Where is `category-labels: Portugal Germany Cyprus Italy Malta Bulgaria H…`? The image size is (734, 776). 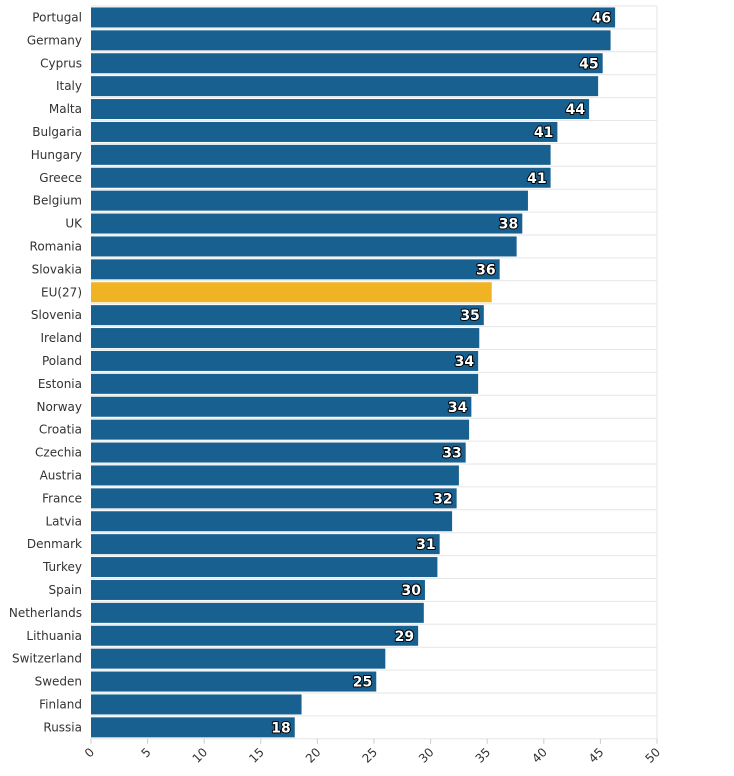
category-labels: Portugal Germany Cyprus Italy Malta Bulgaria H… is located at coordinates (46, 372).